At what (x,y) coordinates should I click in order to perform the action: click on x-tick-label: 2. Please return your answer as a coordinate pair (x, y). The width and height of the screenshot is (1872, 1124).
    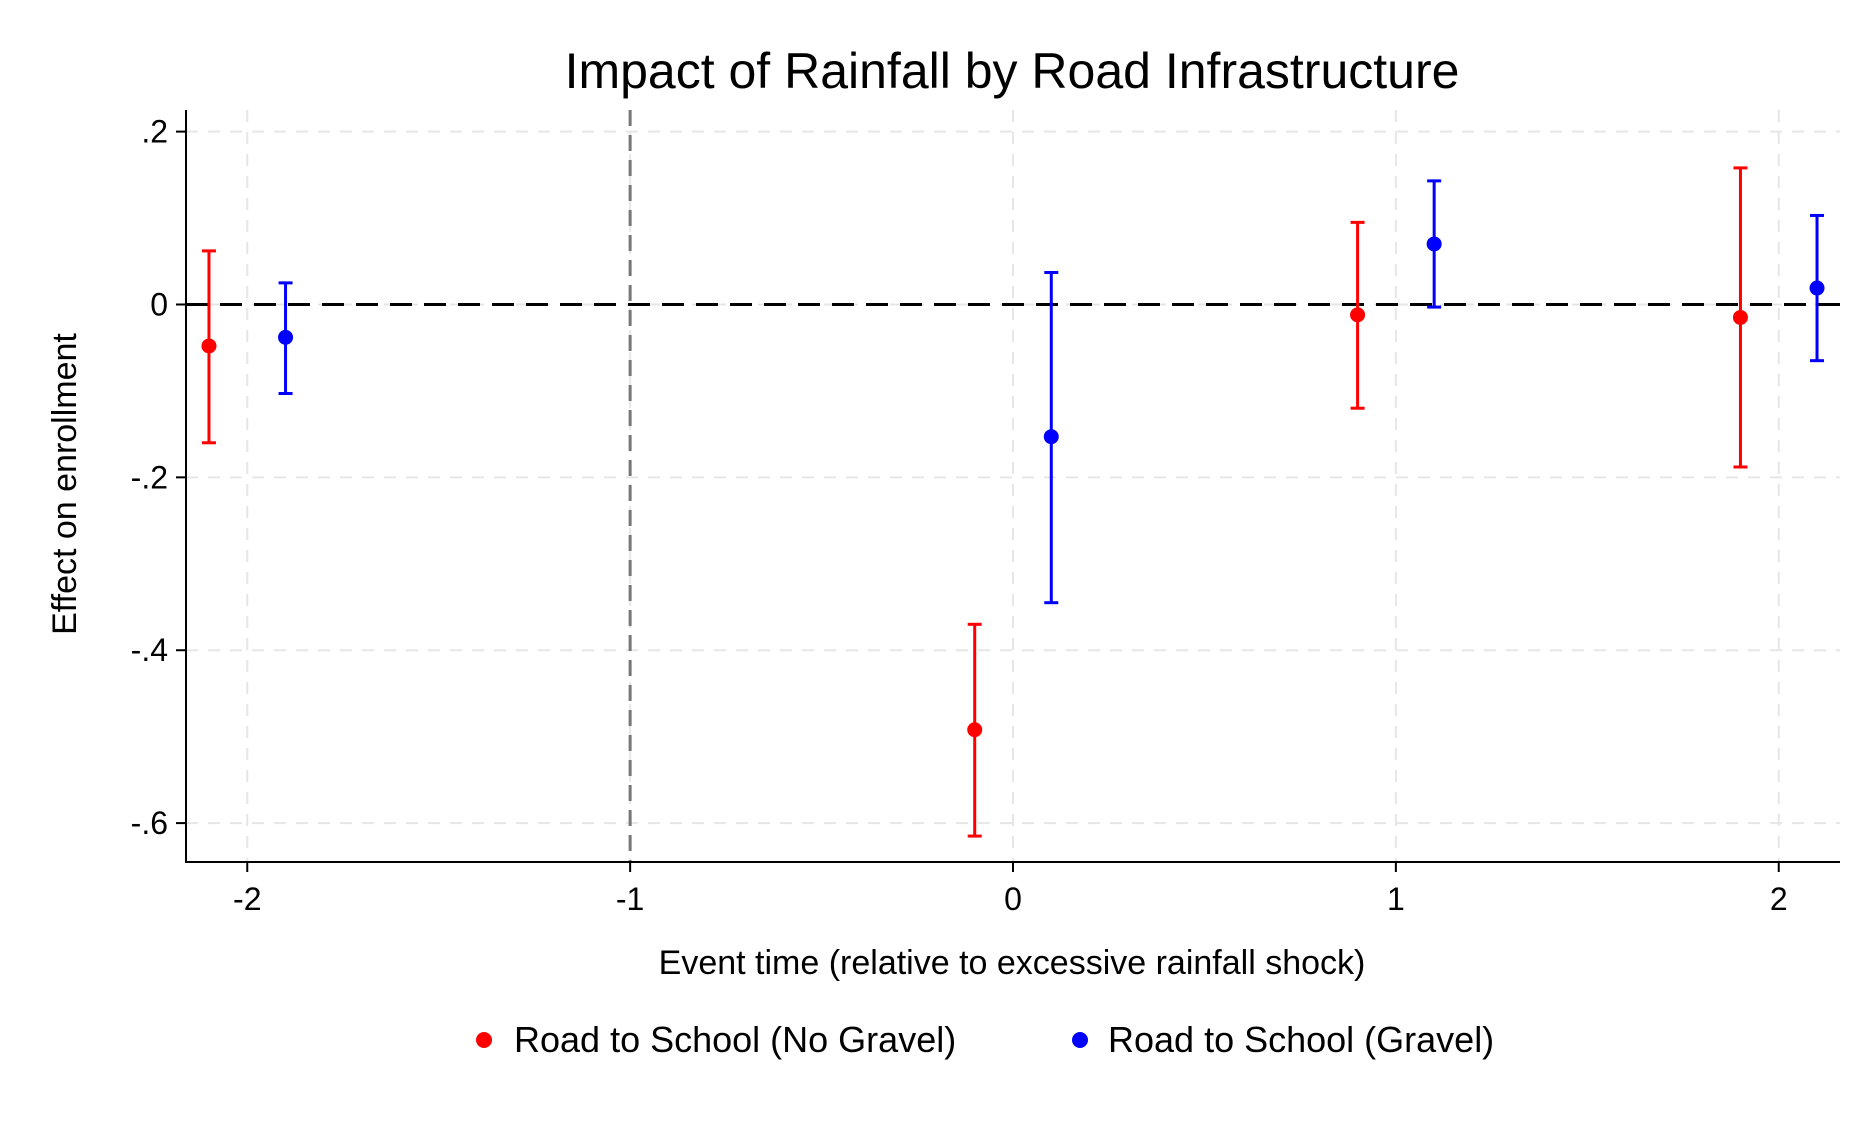
    Looking at the image, I should click on (1779, 899).